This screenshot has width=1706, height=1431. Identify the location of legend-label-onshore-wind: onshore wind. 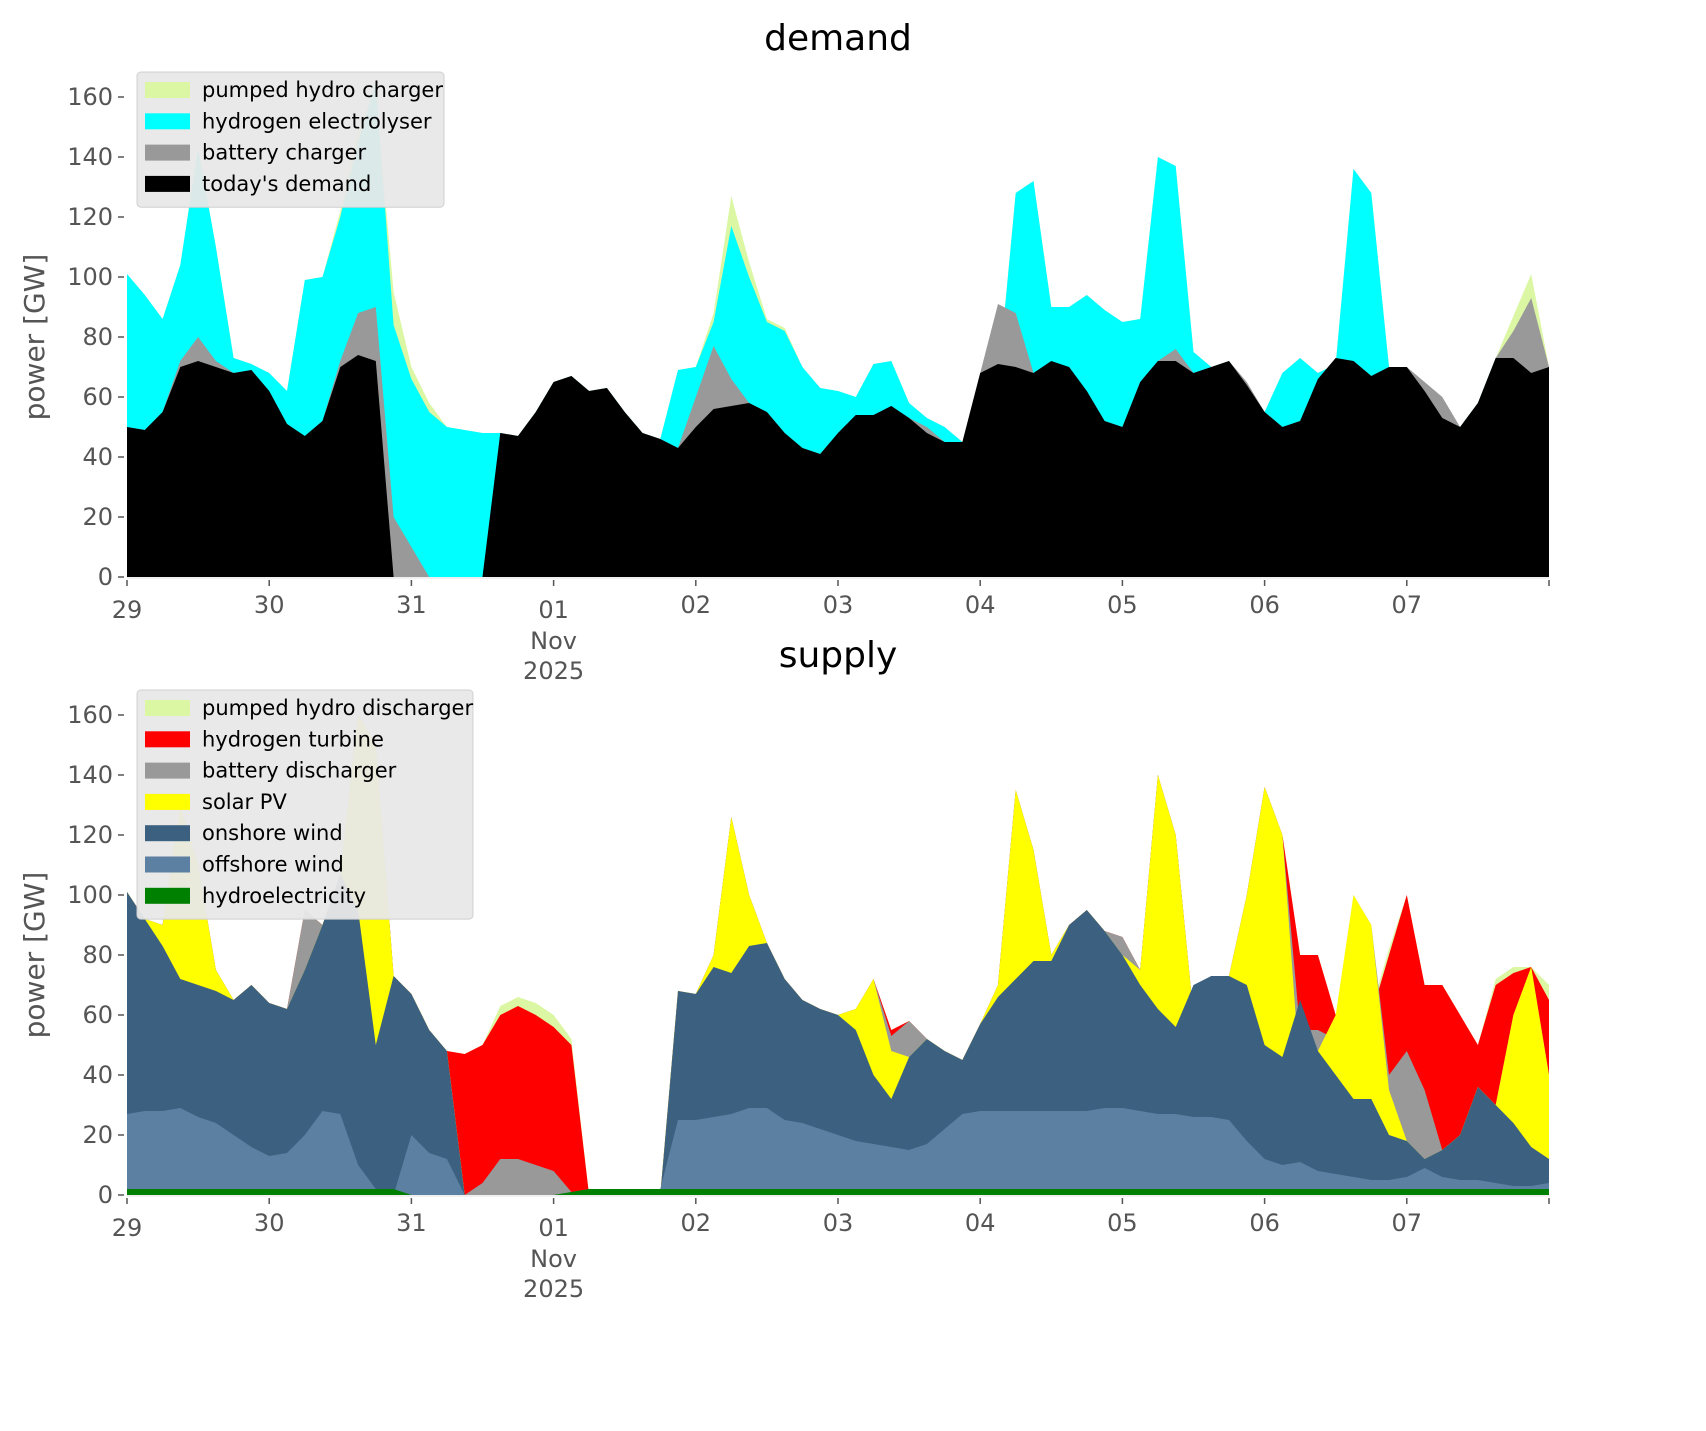
(272, 833).